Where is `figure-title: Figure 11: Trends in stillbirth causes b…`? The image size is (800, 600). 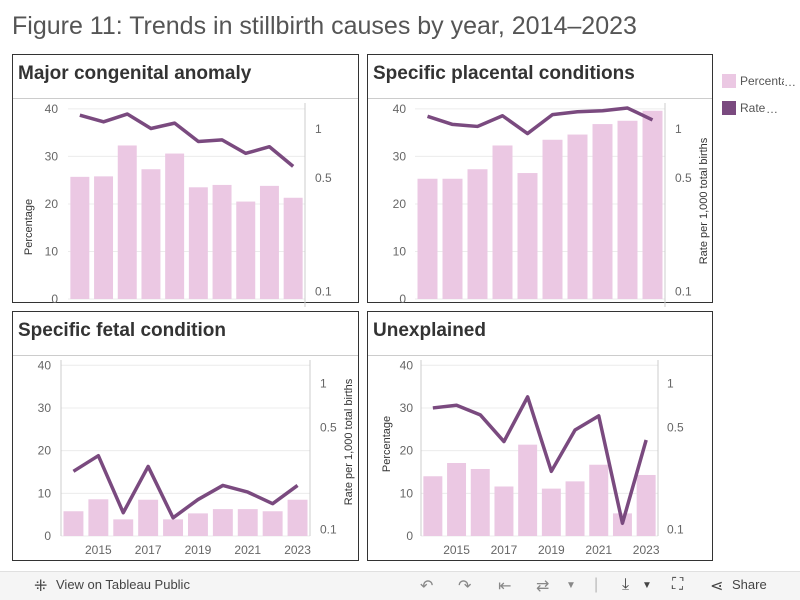 figure-title: Figure 11: Trends in stillbirth causes b… is located at coordinates (324, 26).